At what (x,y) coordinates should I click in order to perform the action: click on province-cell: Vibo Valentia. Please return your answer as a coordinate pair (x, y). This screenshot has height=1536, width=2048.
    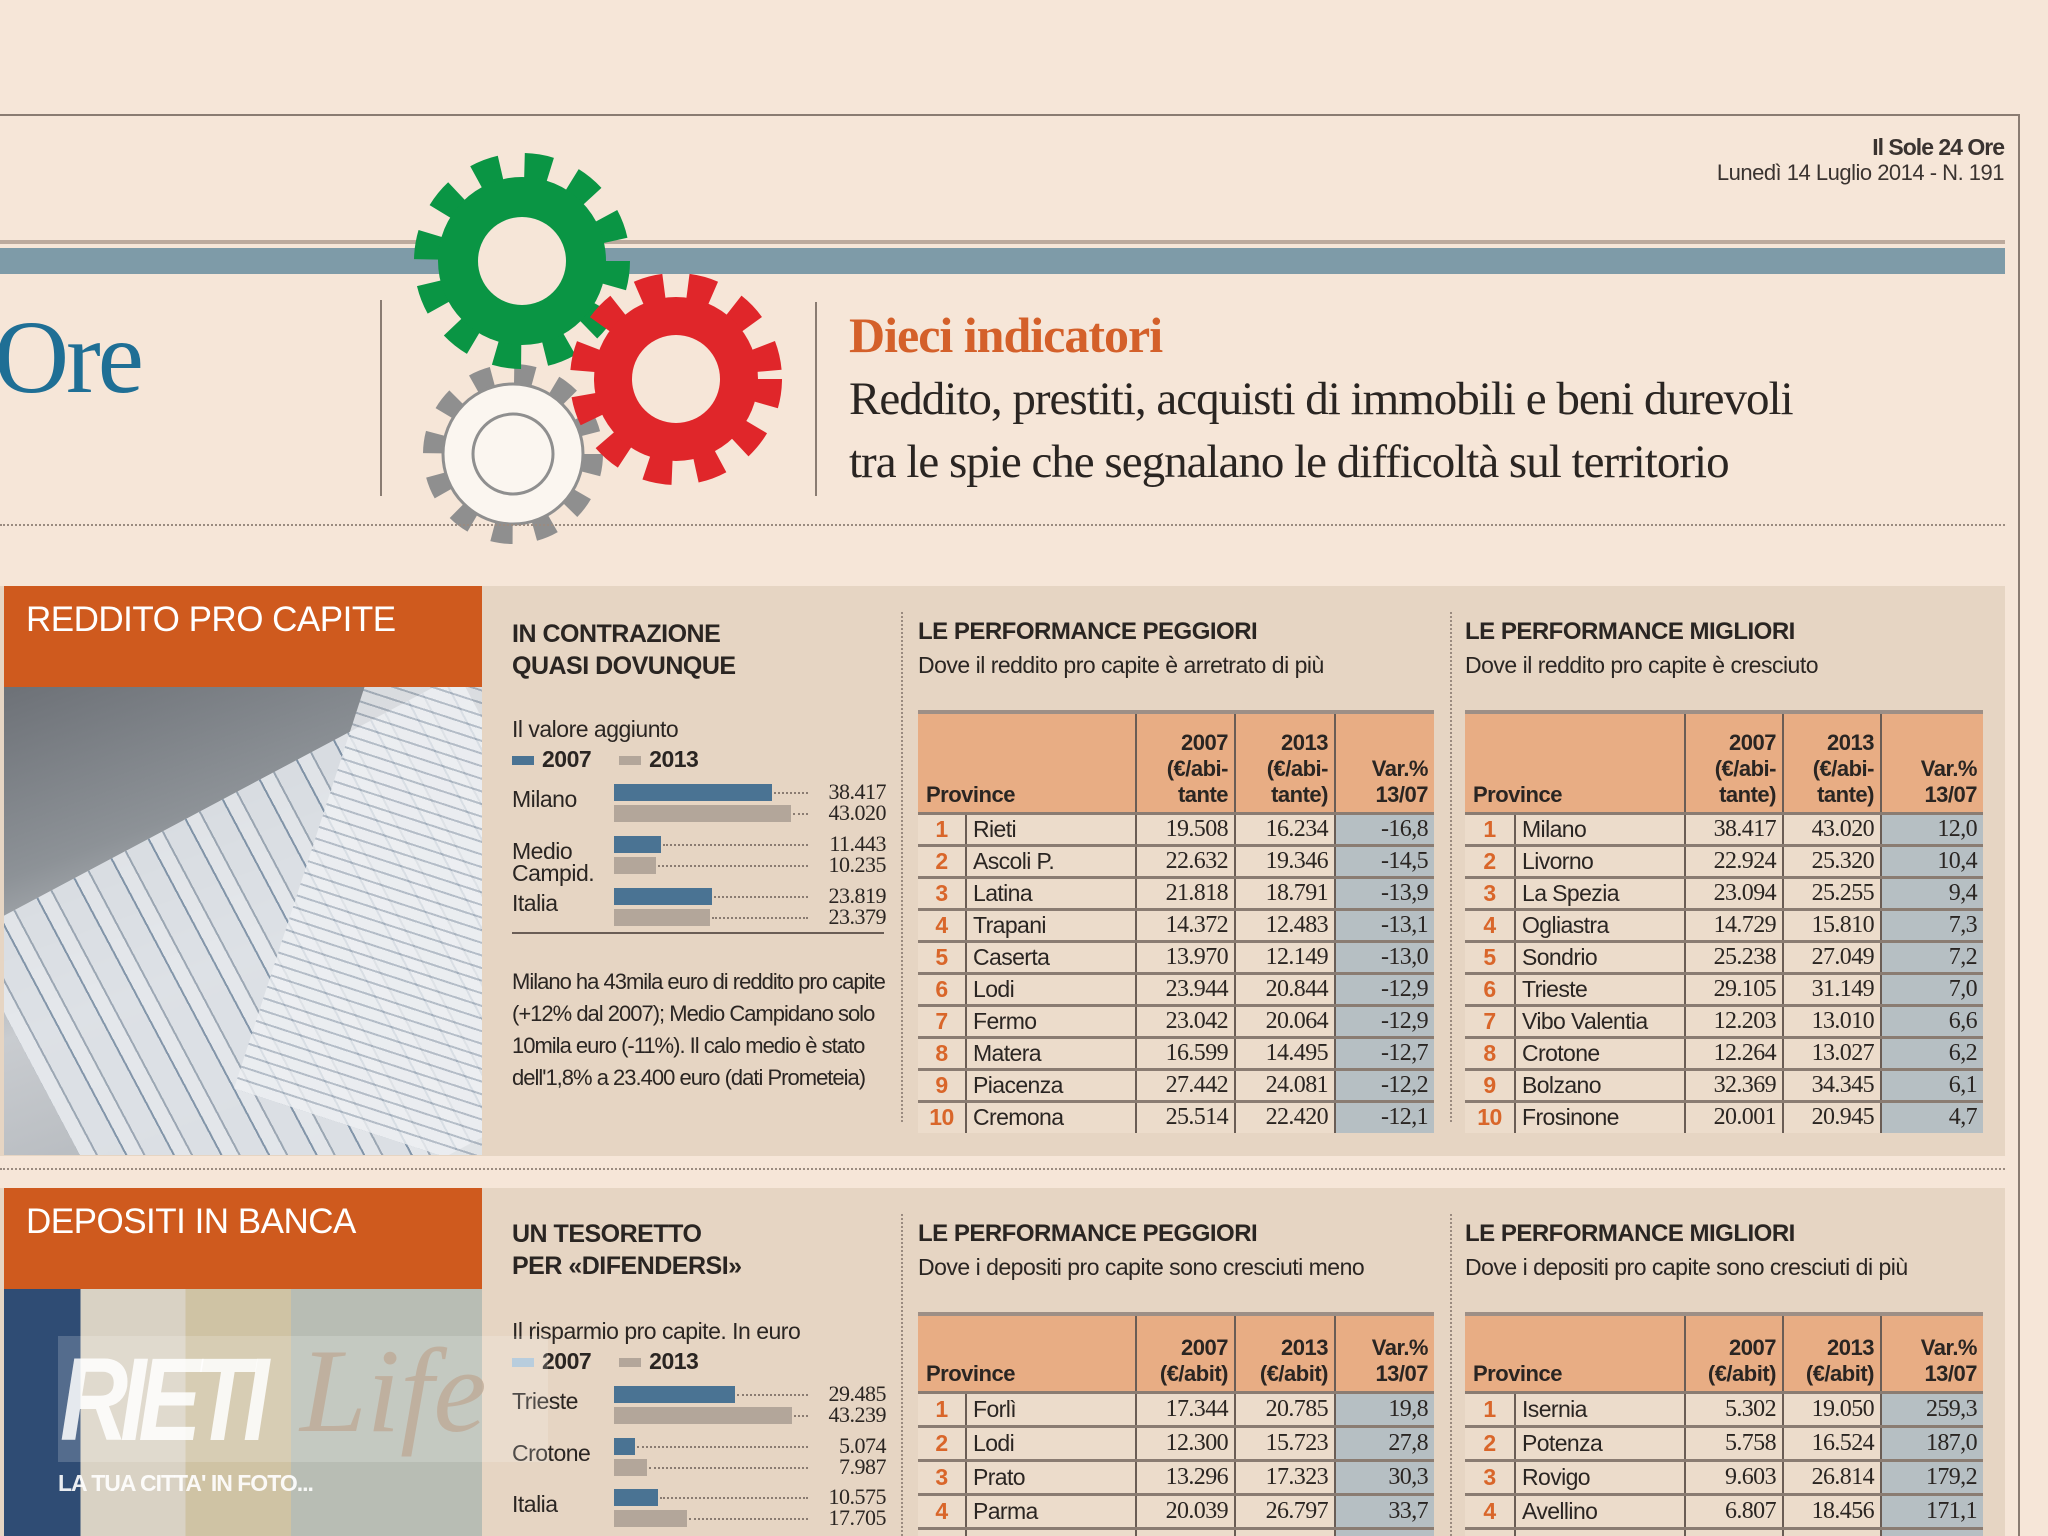
    Looking at the image, I should click on (1600, 1020).